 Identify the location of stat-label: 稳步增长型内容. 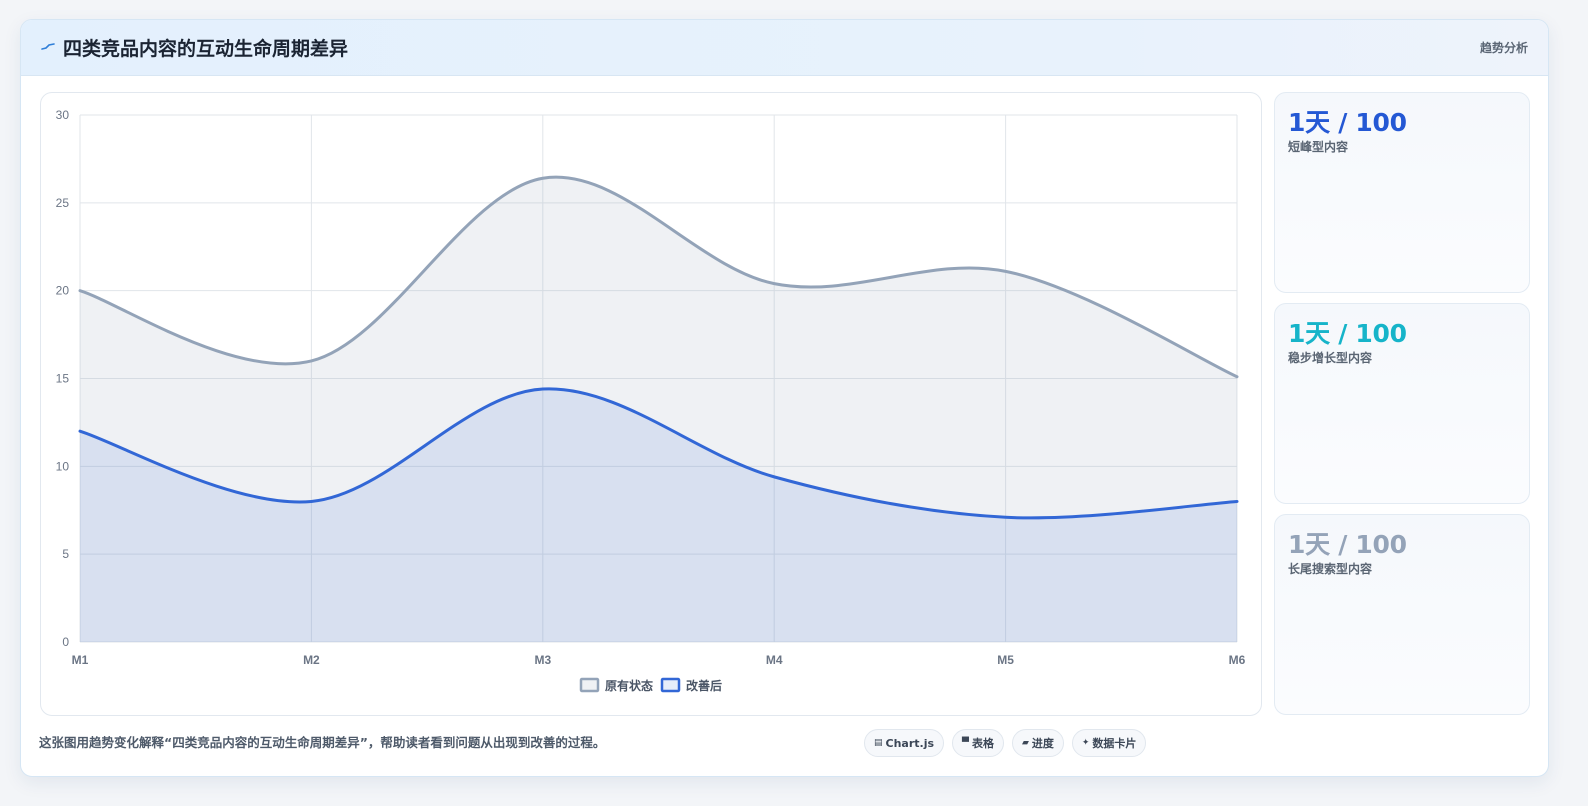
(1330, 358).